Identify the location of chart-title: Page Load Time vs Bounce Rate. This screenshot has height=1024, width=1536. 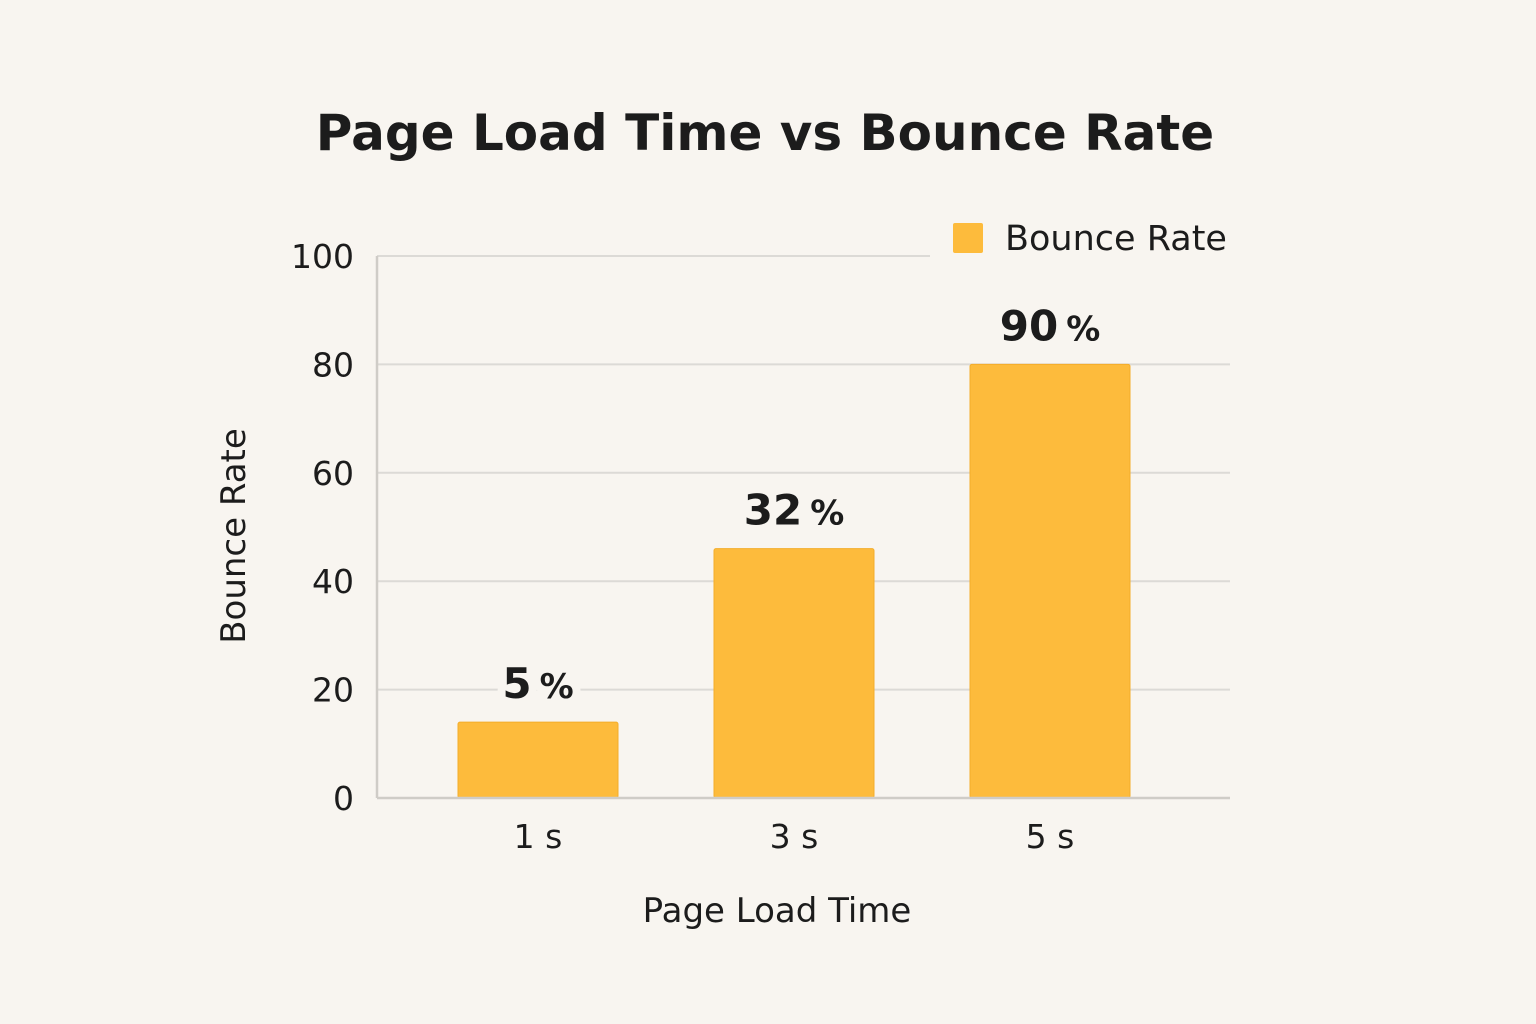
(765, 133).